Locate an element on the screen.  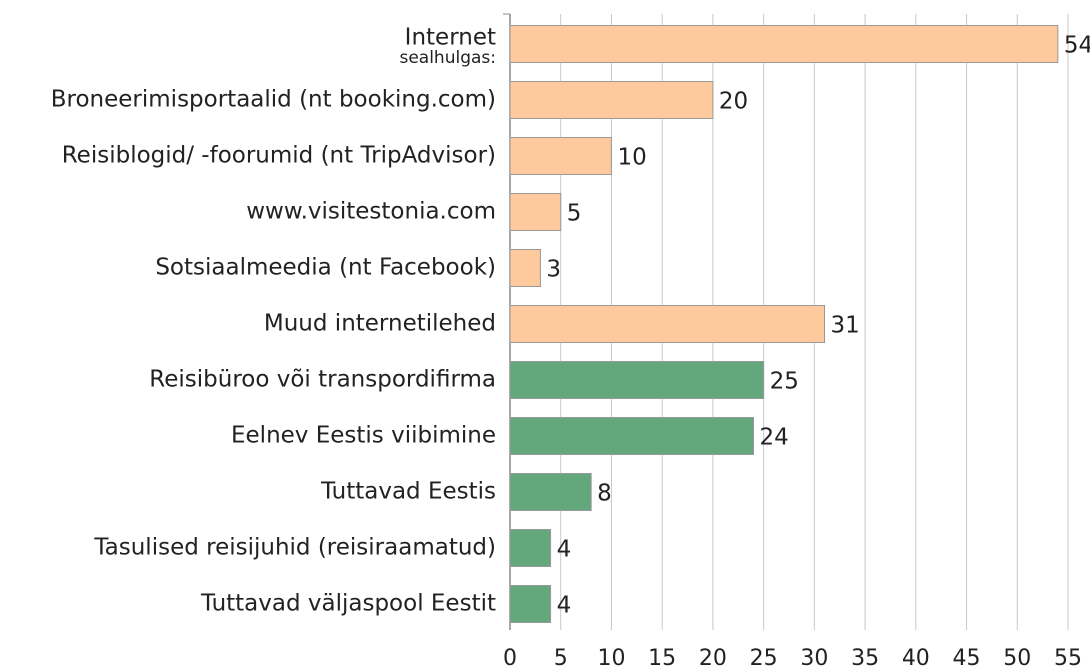
y-tick-label: Internet is located at coordinates (450, 38).